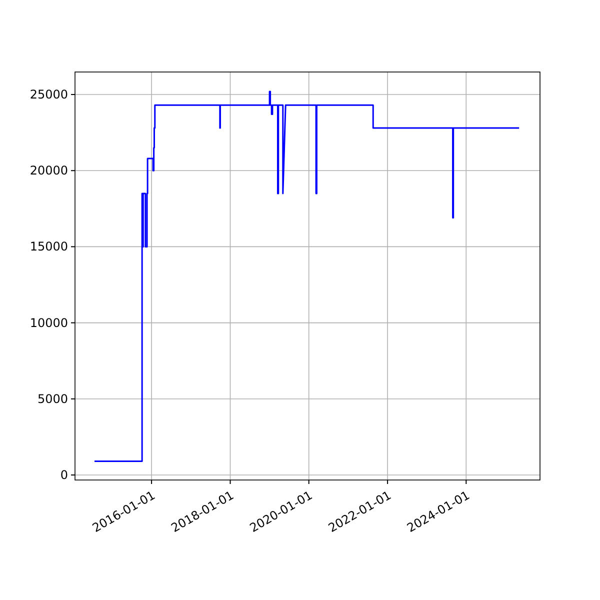 This screenshot has height=600, width=600. Describe the element at coordinates (49, 323) in the screenshot. I see `y-tick-label: 10000` at that location.